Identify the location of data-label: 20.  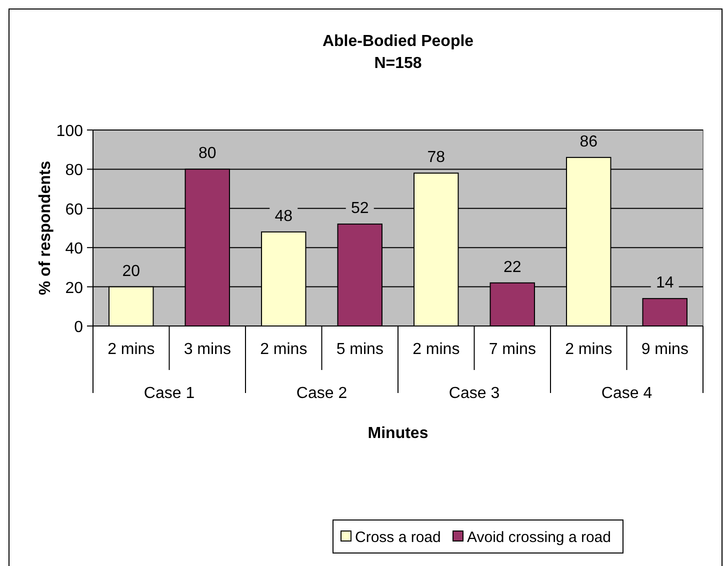
(131, 271).